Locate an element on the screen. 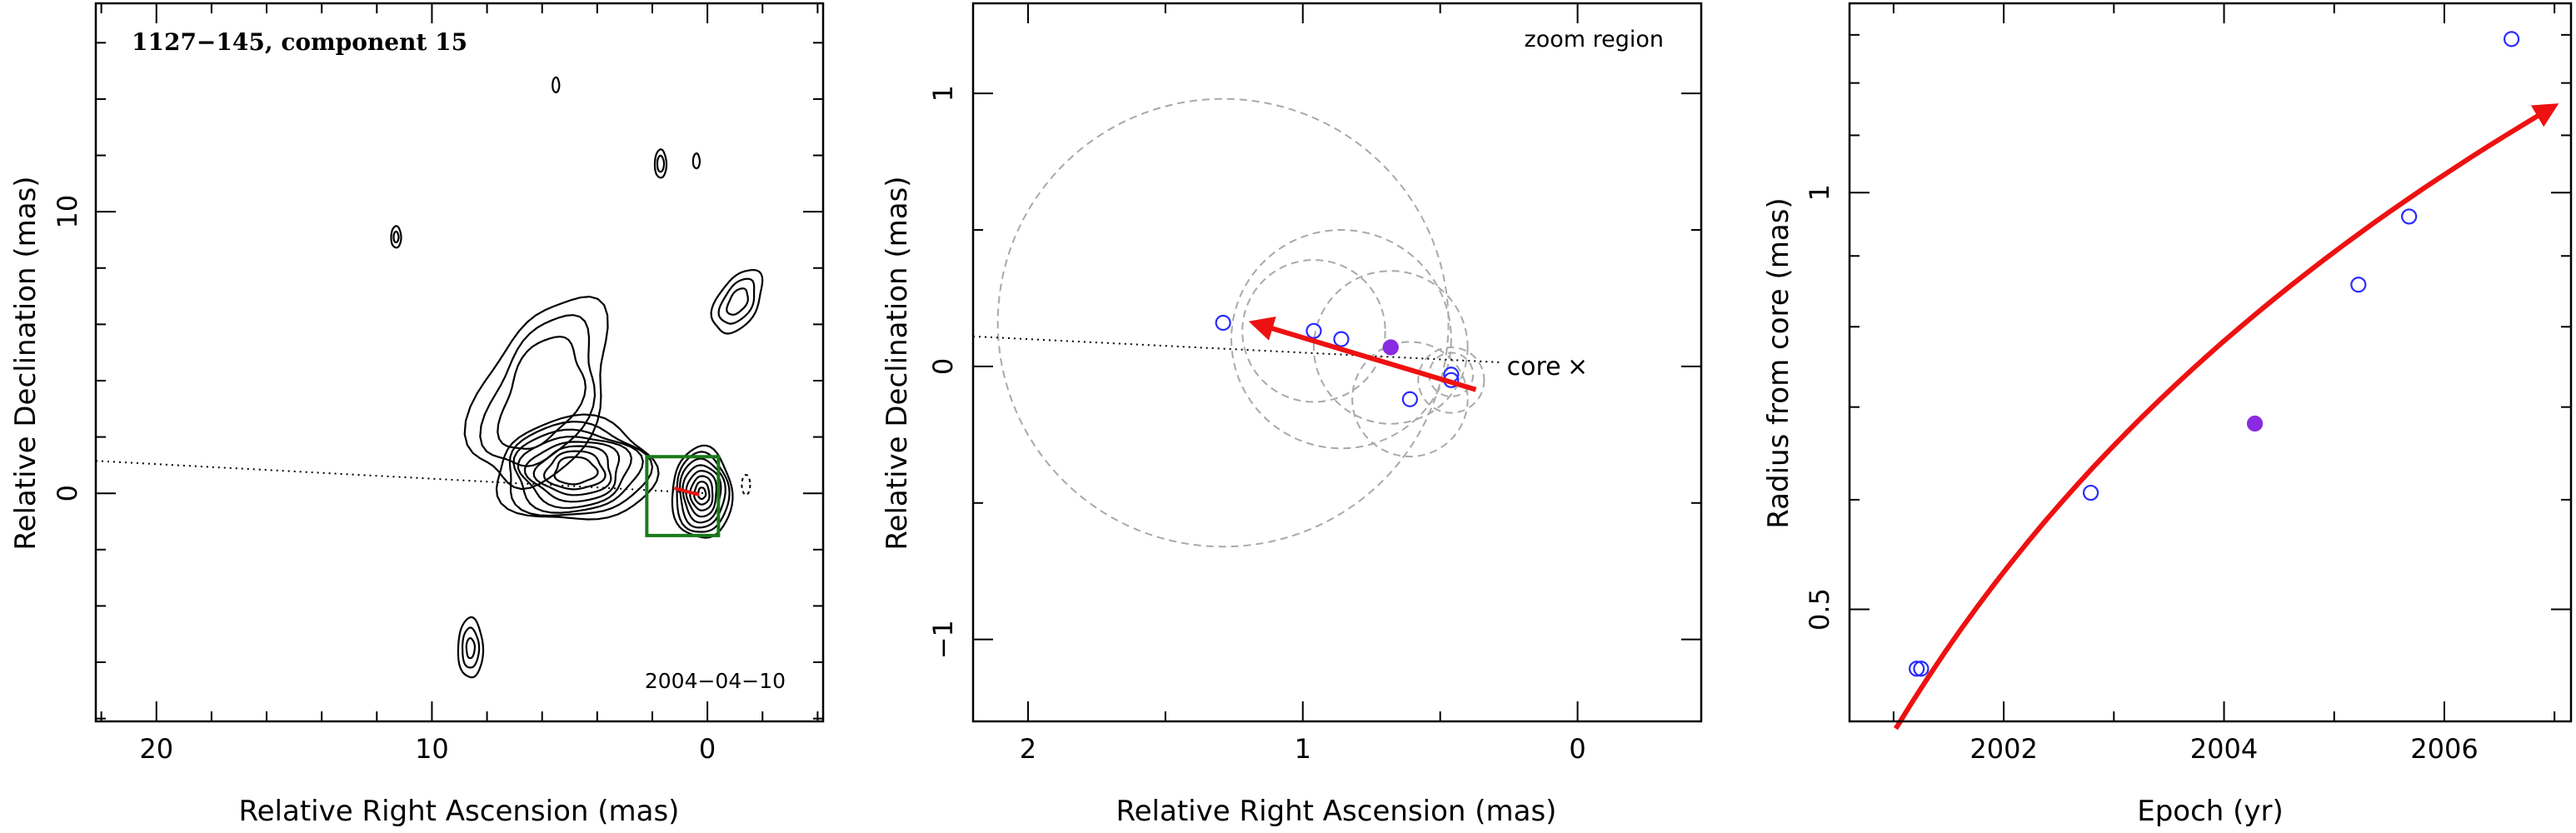  y-tick-label: 10 is located at coordinates (67, 212).